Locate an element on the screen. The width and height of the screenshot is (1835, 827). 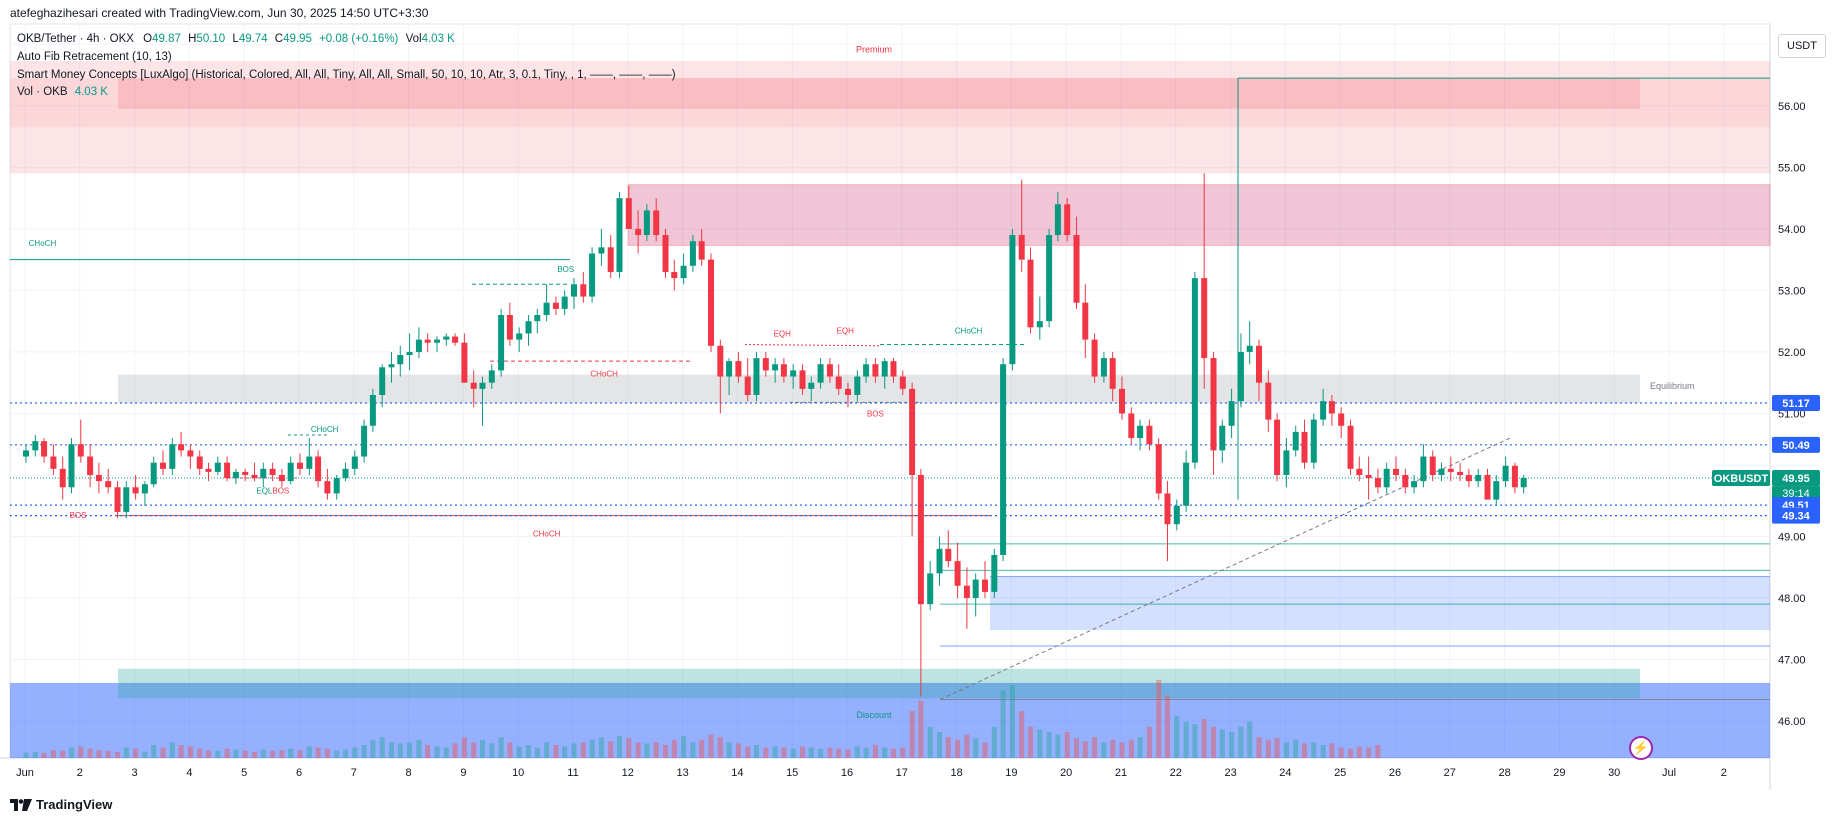
indicator-volume-label: Vol · OKB is located at coordinates (42, 92).